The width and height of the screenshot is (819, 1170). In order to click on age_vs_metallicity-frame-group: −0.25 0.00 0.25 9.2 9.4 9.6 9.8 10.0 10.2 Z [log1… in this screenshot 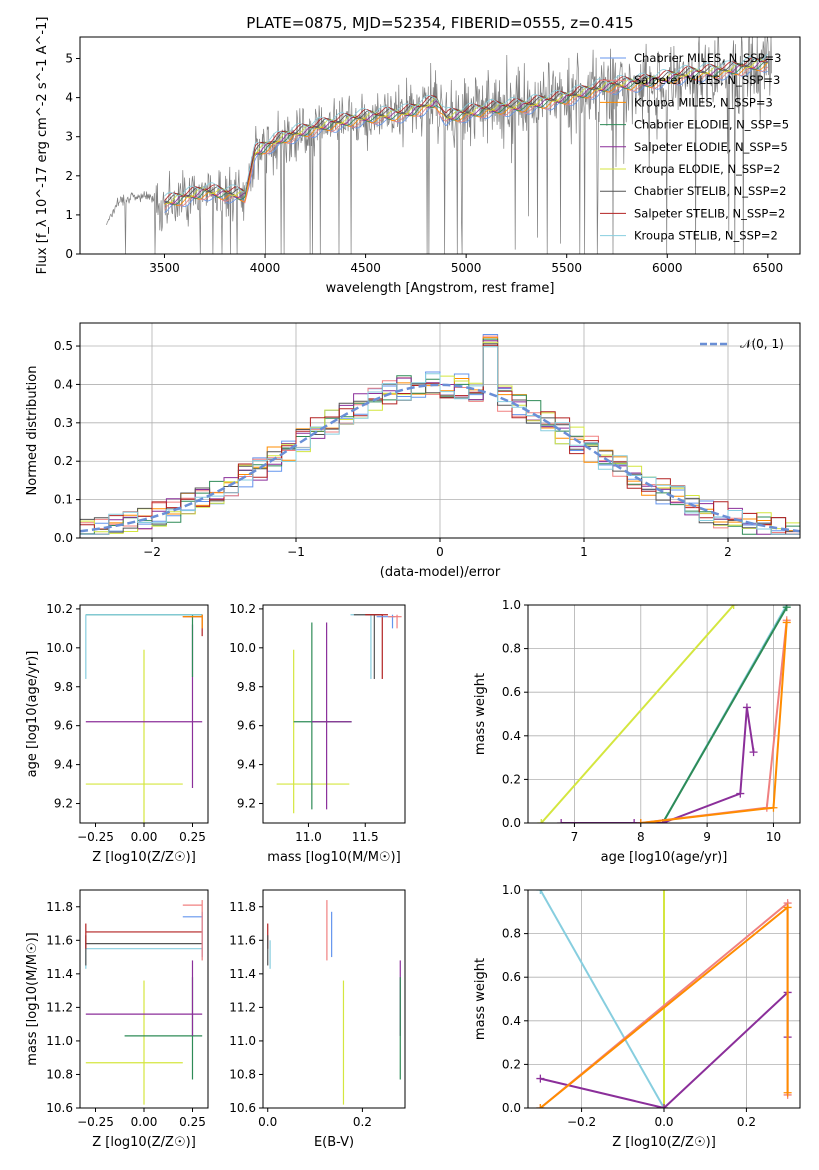, I will do `click(117, 733)`.